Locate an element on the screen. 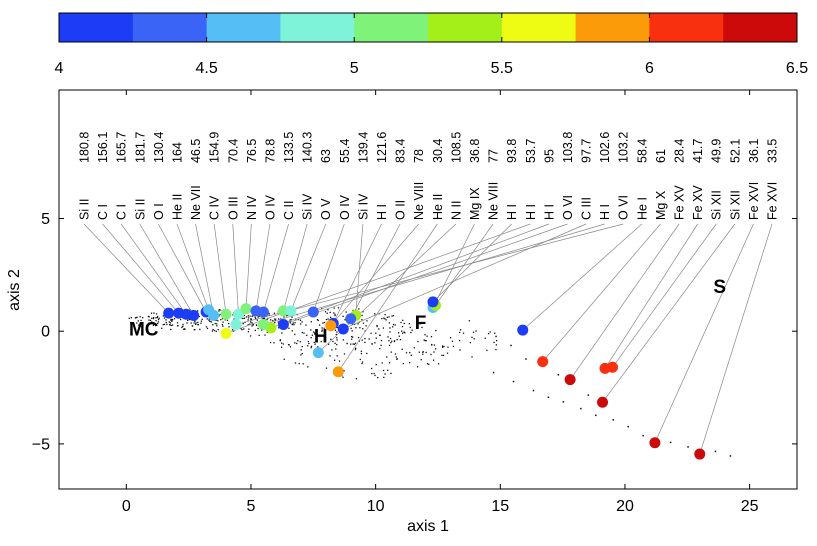 This screenshot has height=546, width=817. y-tick-label: 0 is located at coordinates (45, 332).